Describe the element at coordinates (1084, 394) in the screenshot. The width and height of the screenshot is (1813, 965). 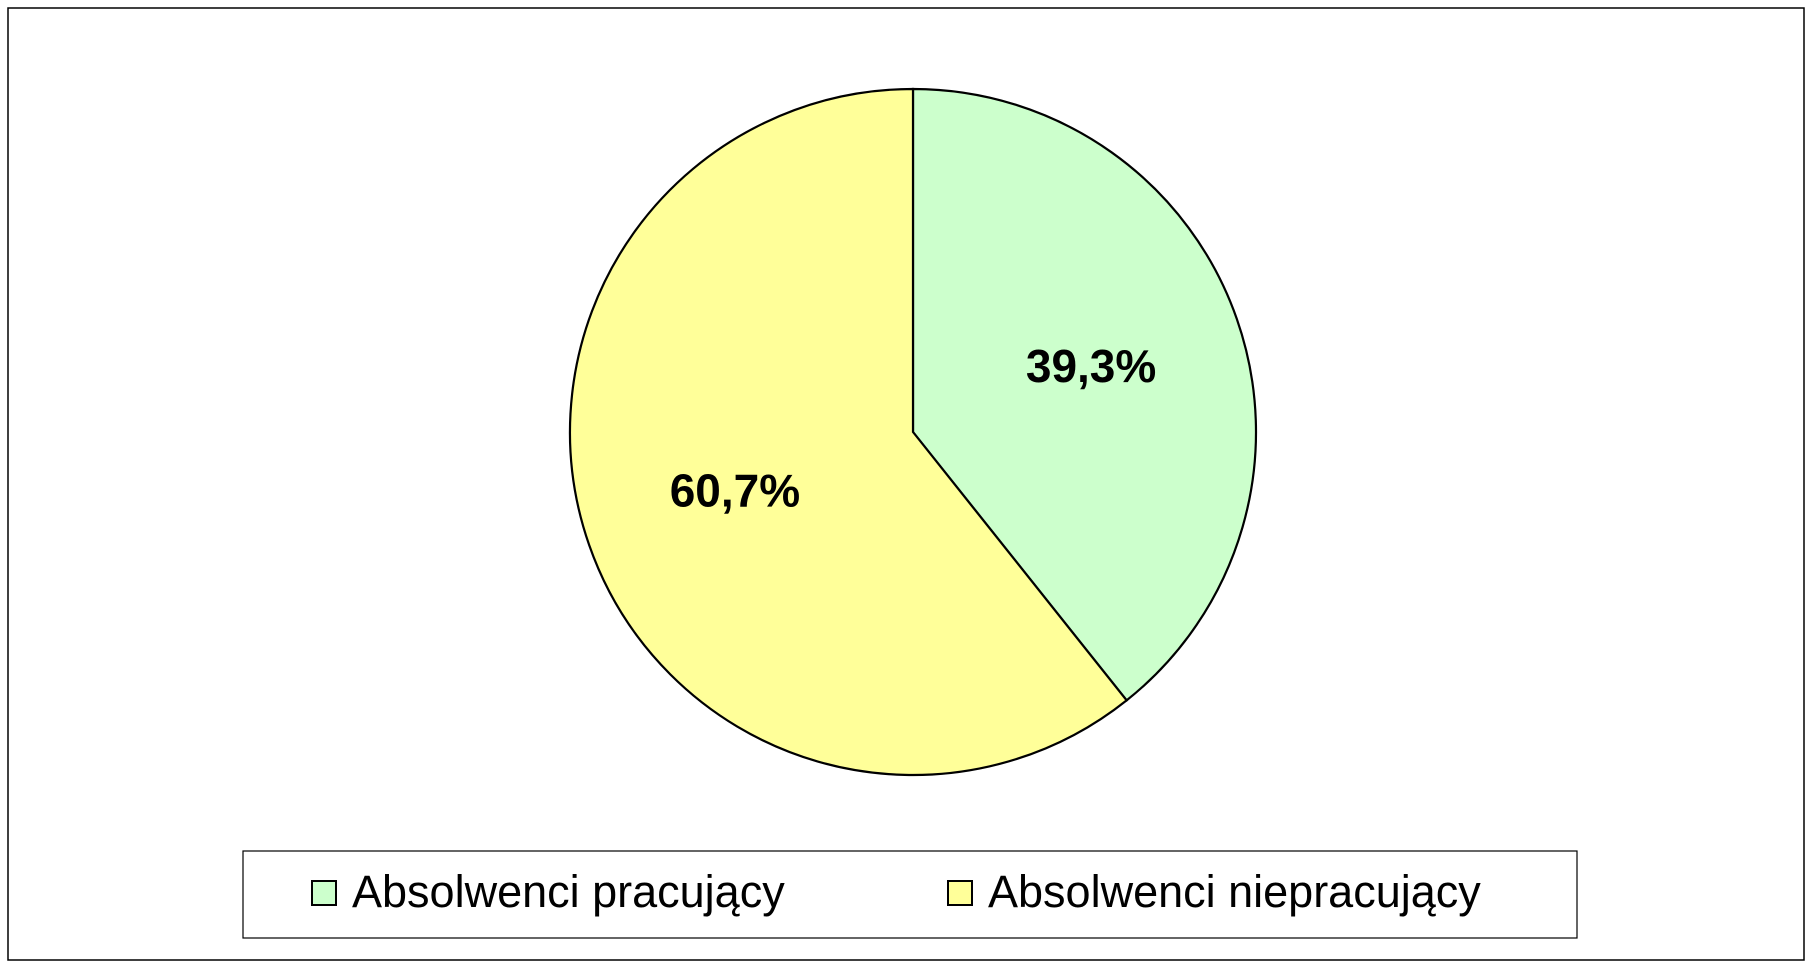
I see `pie-slice` at that location.